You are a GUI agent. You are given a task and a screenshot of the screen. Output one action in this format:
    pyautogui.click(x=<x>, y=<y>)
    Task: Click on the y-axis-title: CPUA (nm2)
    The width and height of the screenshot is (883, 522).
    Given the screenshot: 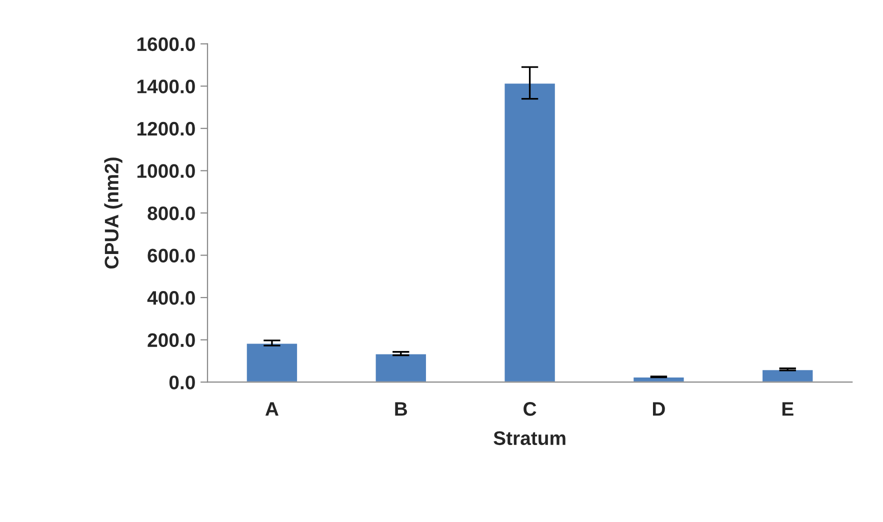 What is the action you would take?
    pyautogui.click(x=113, y=213)
    